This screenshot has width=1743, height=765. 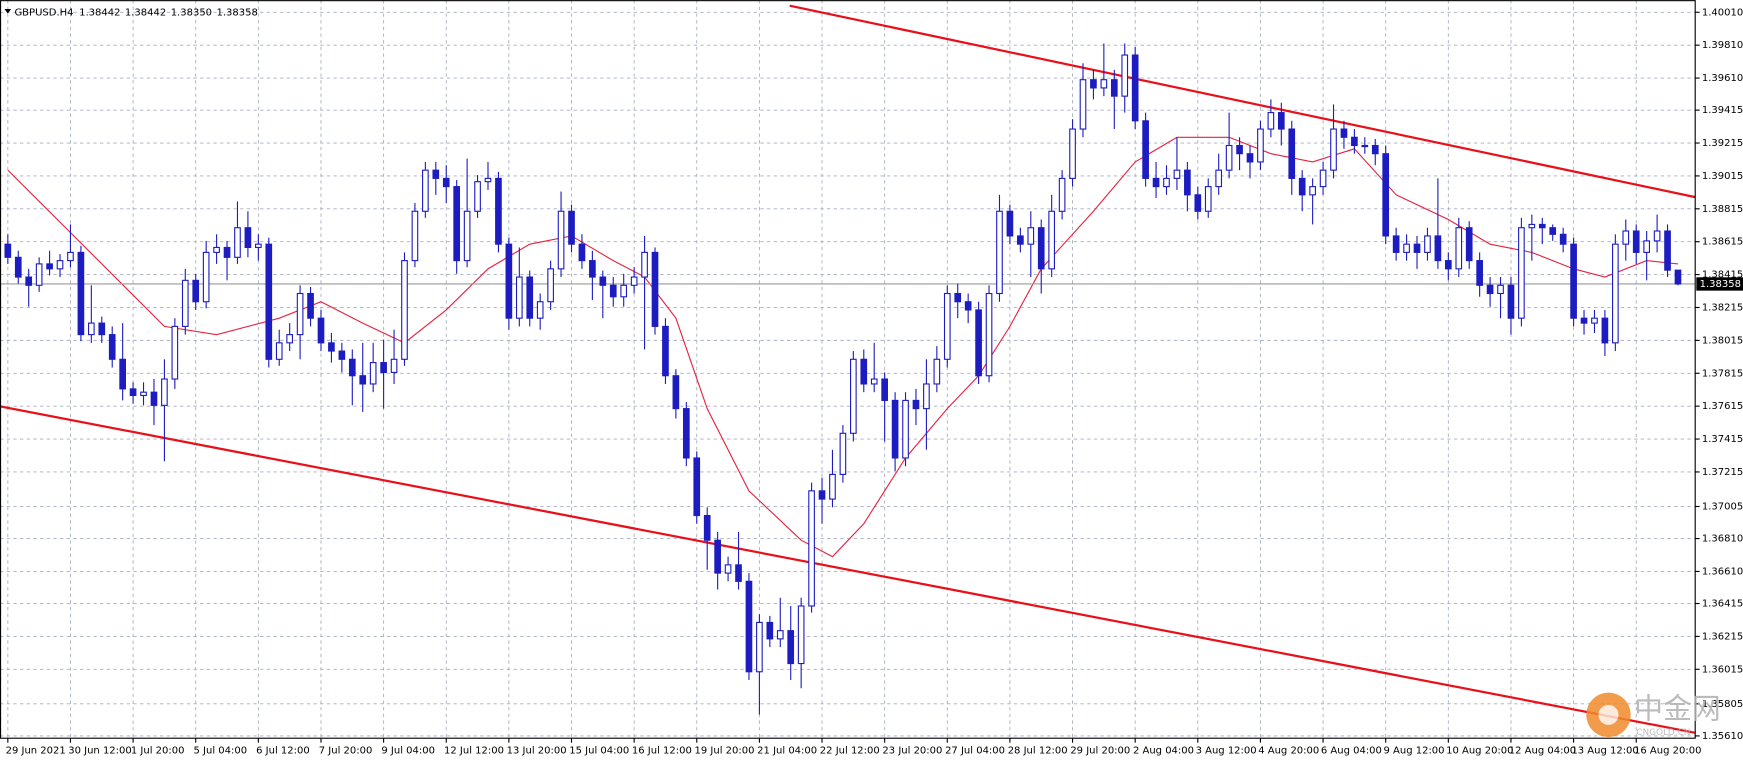 I want to click on y-tick-label: 1.35805, so click(x=1722, y=704).